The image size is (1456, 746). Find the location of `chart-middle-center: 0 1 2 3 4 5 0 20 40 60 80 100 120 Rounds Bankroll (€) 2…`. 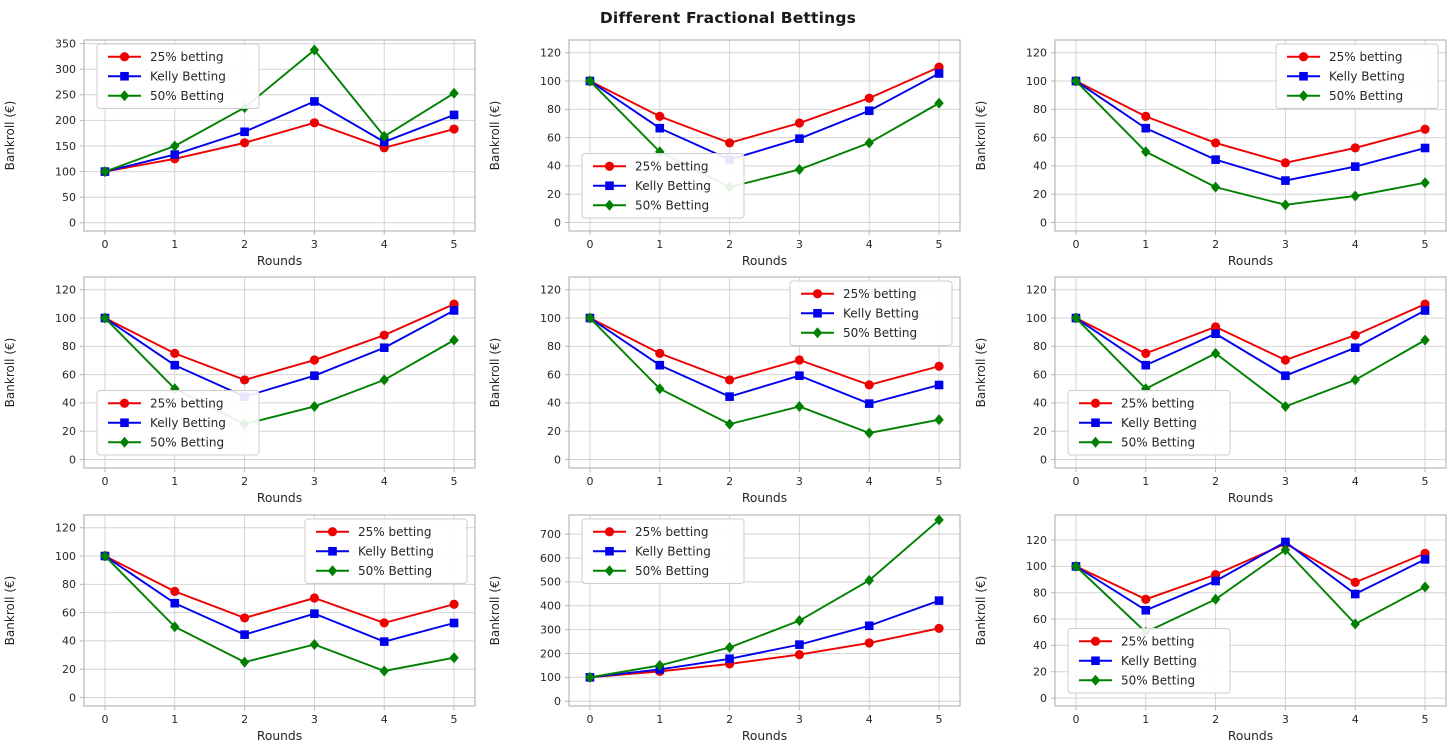

chart-middle-center: 0 1 2 3 4 5 0 20 40 60 80 100 120 Rounds Bankroll (€) 2… is located at coordinates (724, 390).